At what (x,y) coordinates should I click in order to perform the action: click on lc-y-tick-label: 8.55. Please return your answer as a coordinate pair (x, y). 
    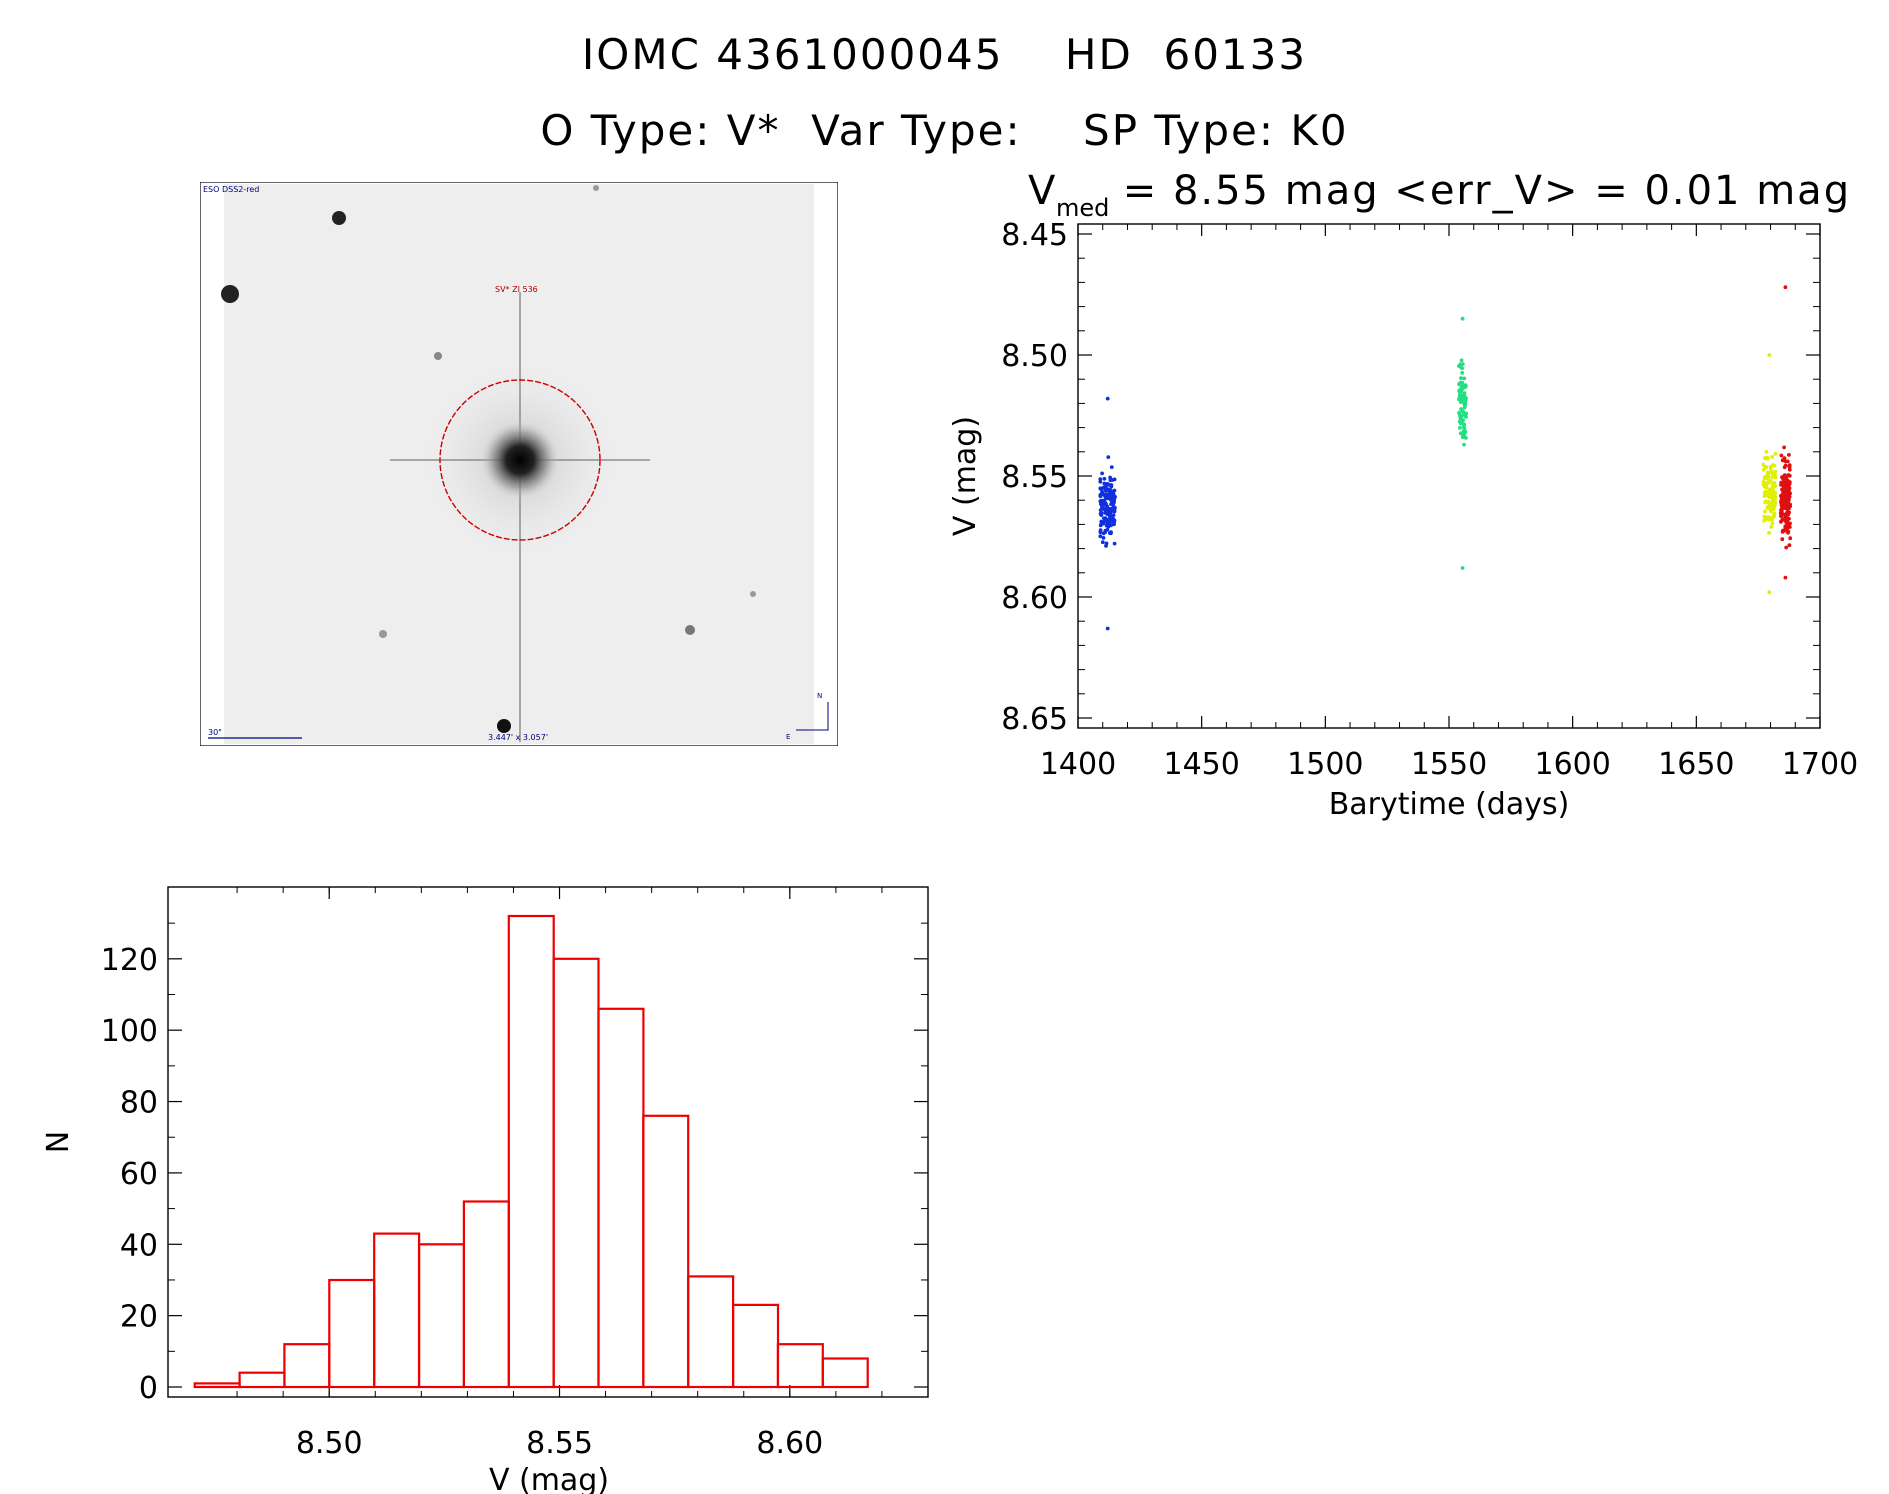
    Looking at the image, I should click on (1034, 477).